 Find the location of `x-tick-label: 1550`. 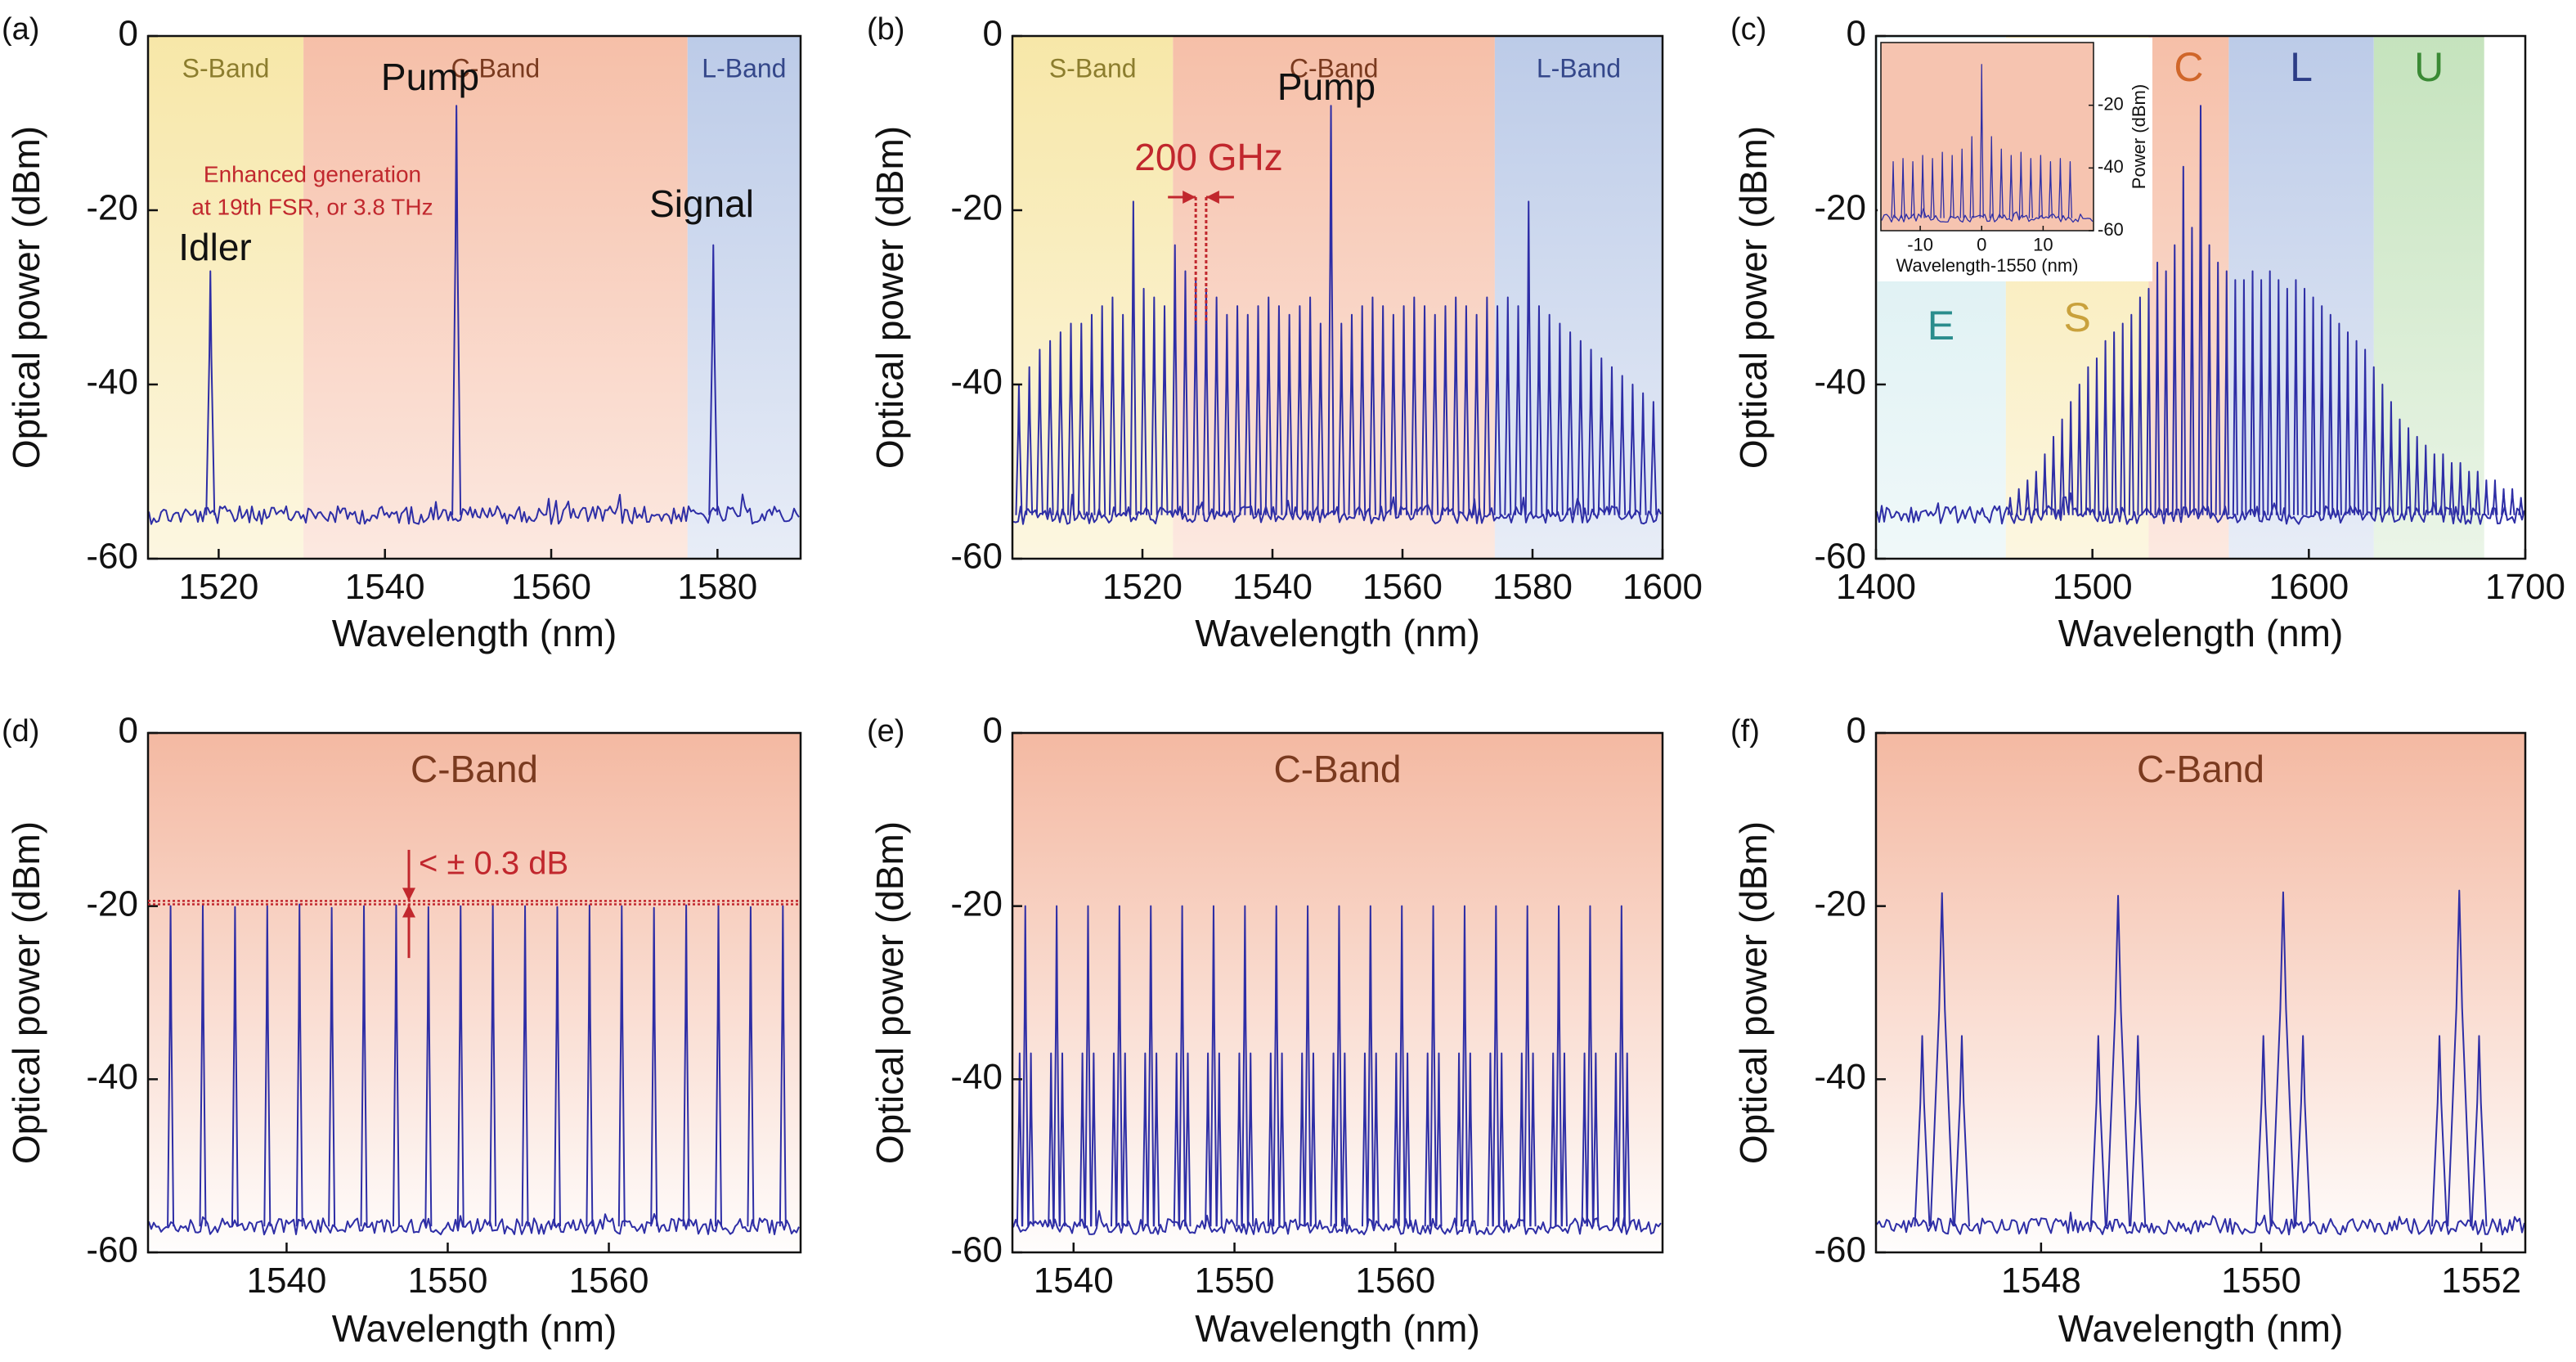

x-tick-label: 1550 is located at coordinates (1235, 1281).